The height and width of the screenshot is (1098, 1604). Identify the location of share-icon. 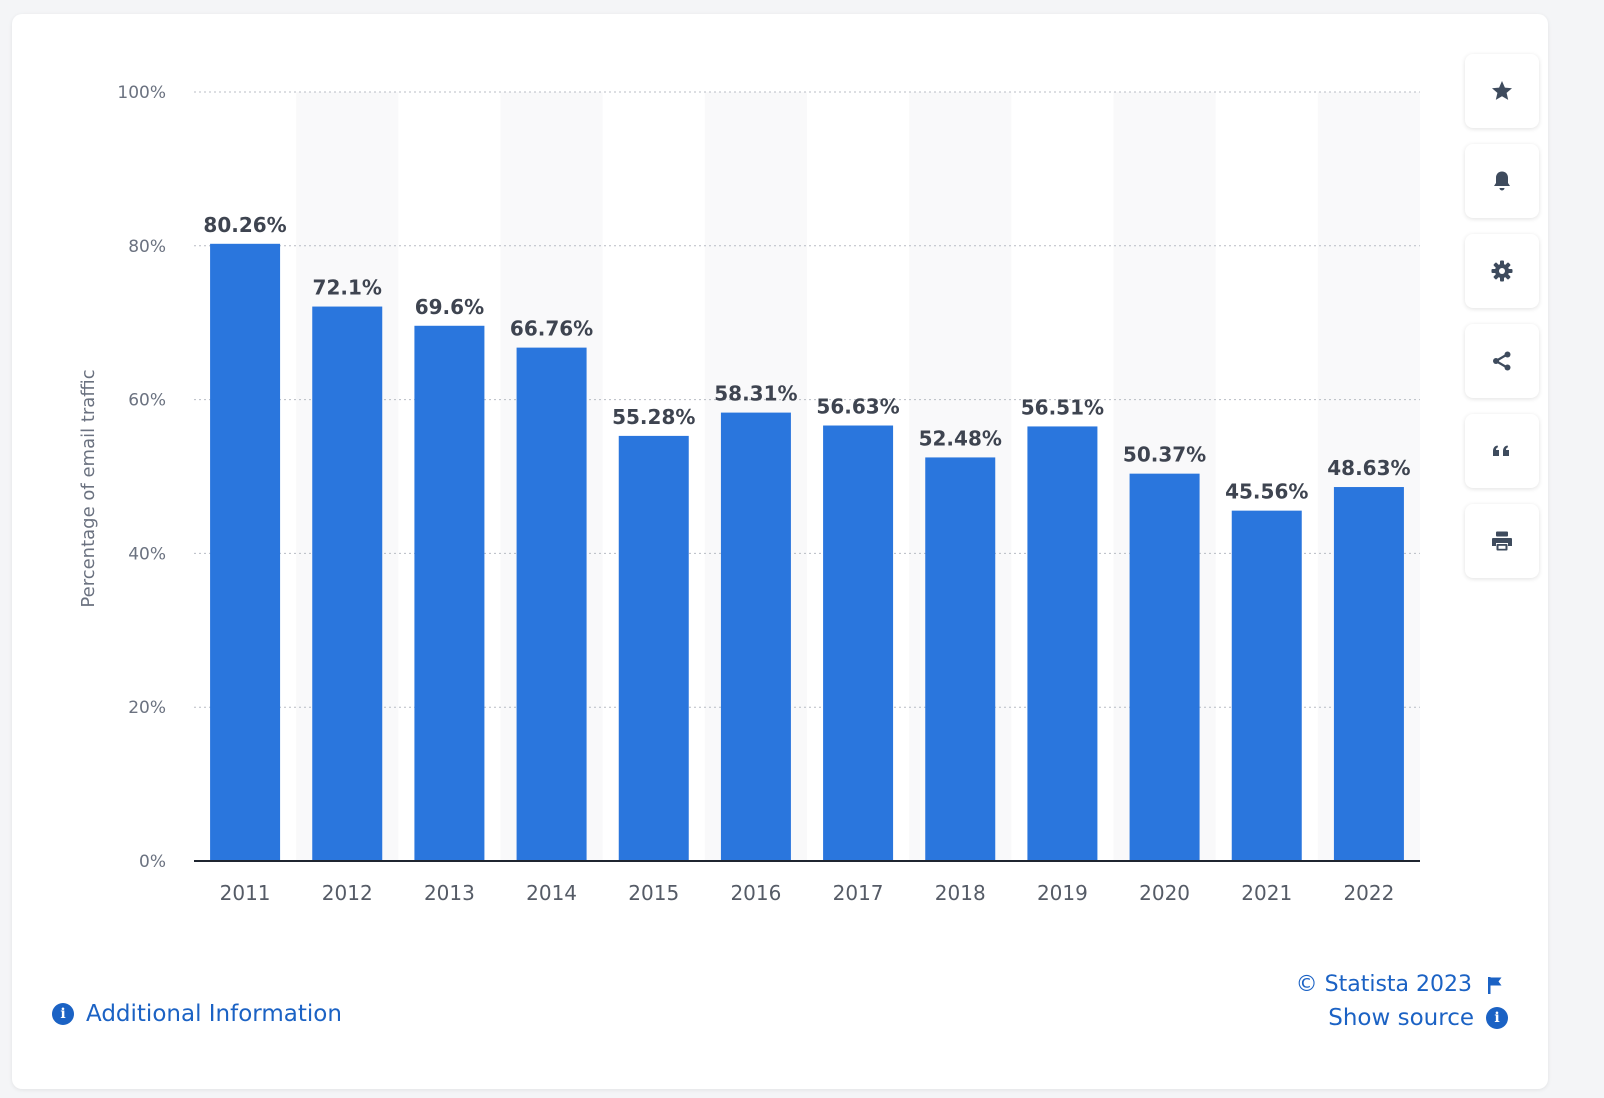
(1502, 361).